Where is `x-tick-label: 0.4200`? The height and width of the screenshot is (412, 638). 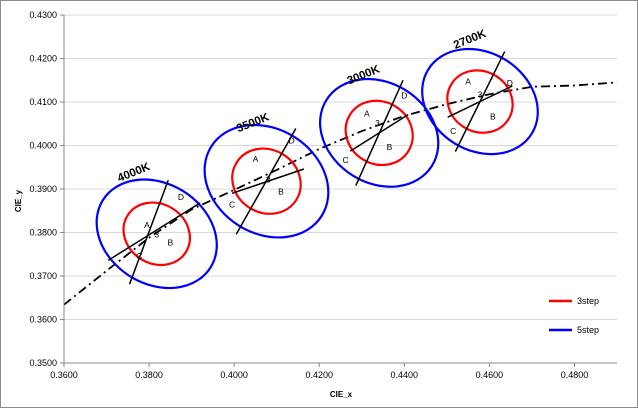 x-tick-label: 0.4200 is located at coordinates (319, 375).